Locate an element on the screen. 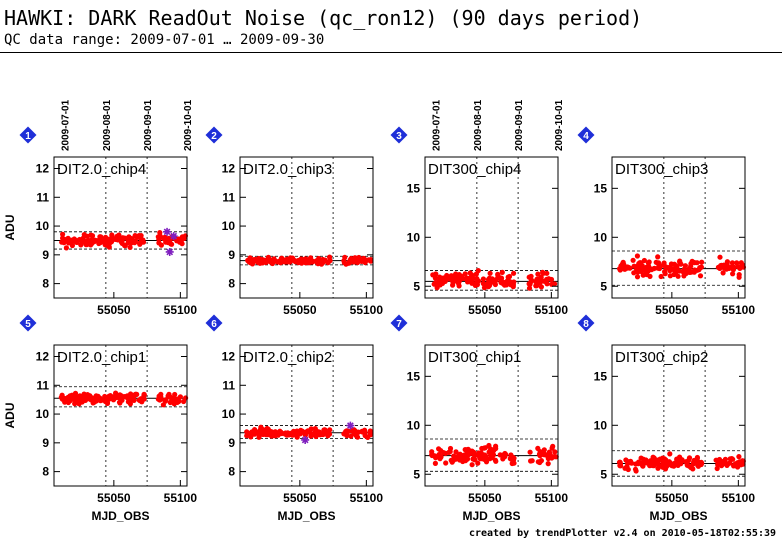 The width and height of the screenshot is (782, 542). chart-panel-7: 5 10 15 55050 55100 DIT300_chip1 7 MJD_OBS is located at coordinates (479, 418).